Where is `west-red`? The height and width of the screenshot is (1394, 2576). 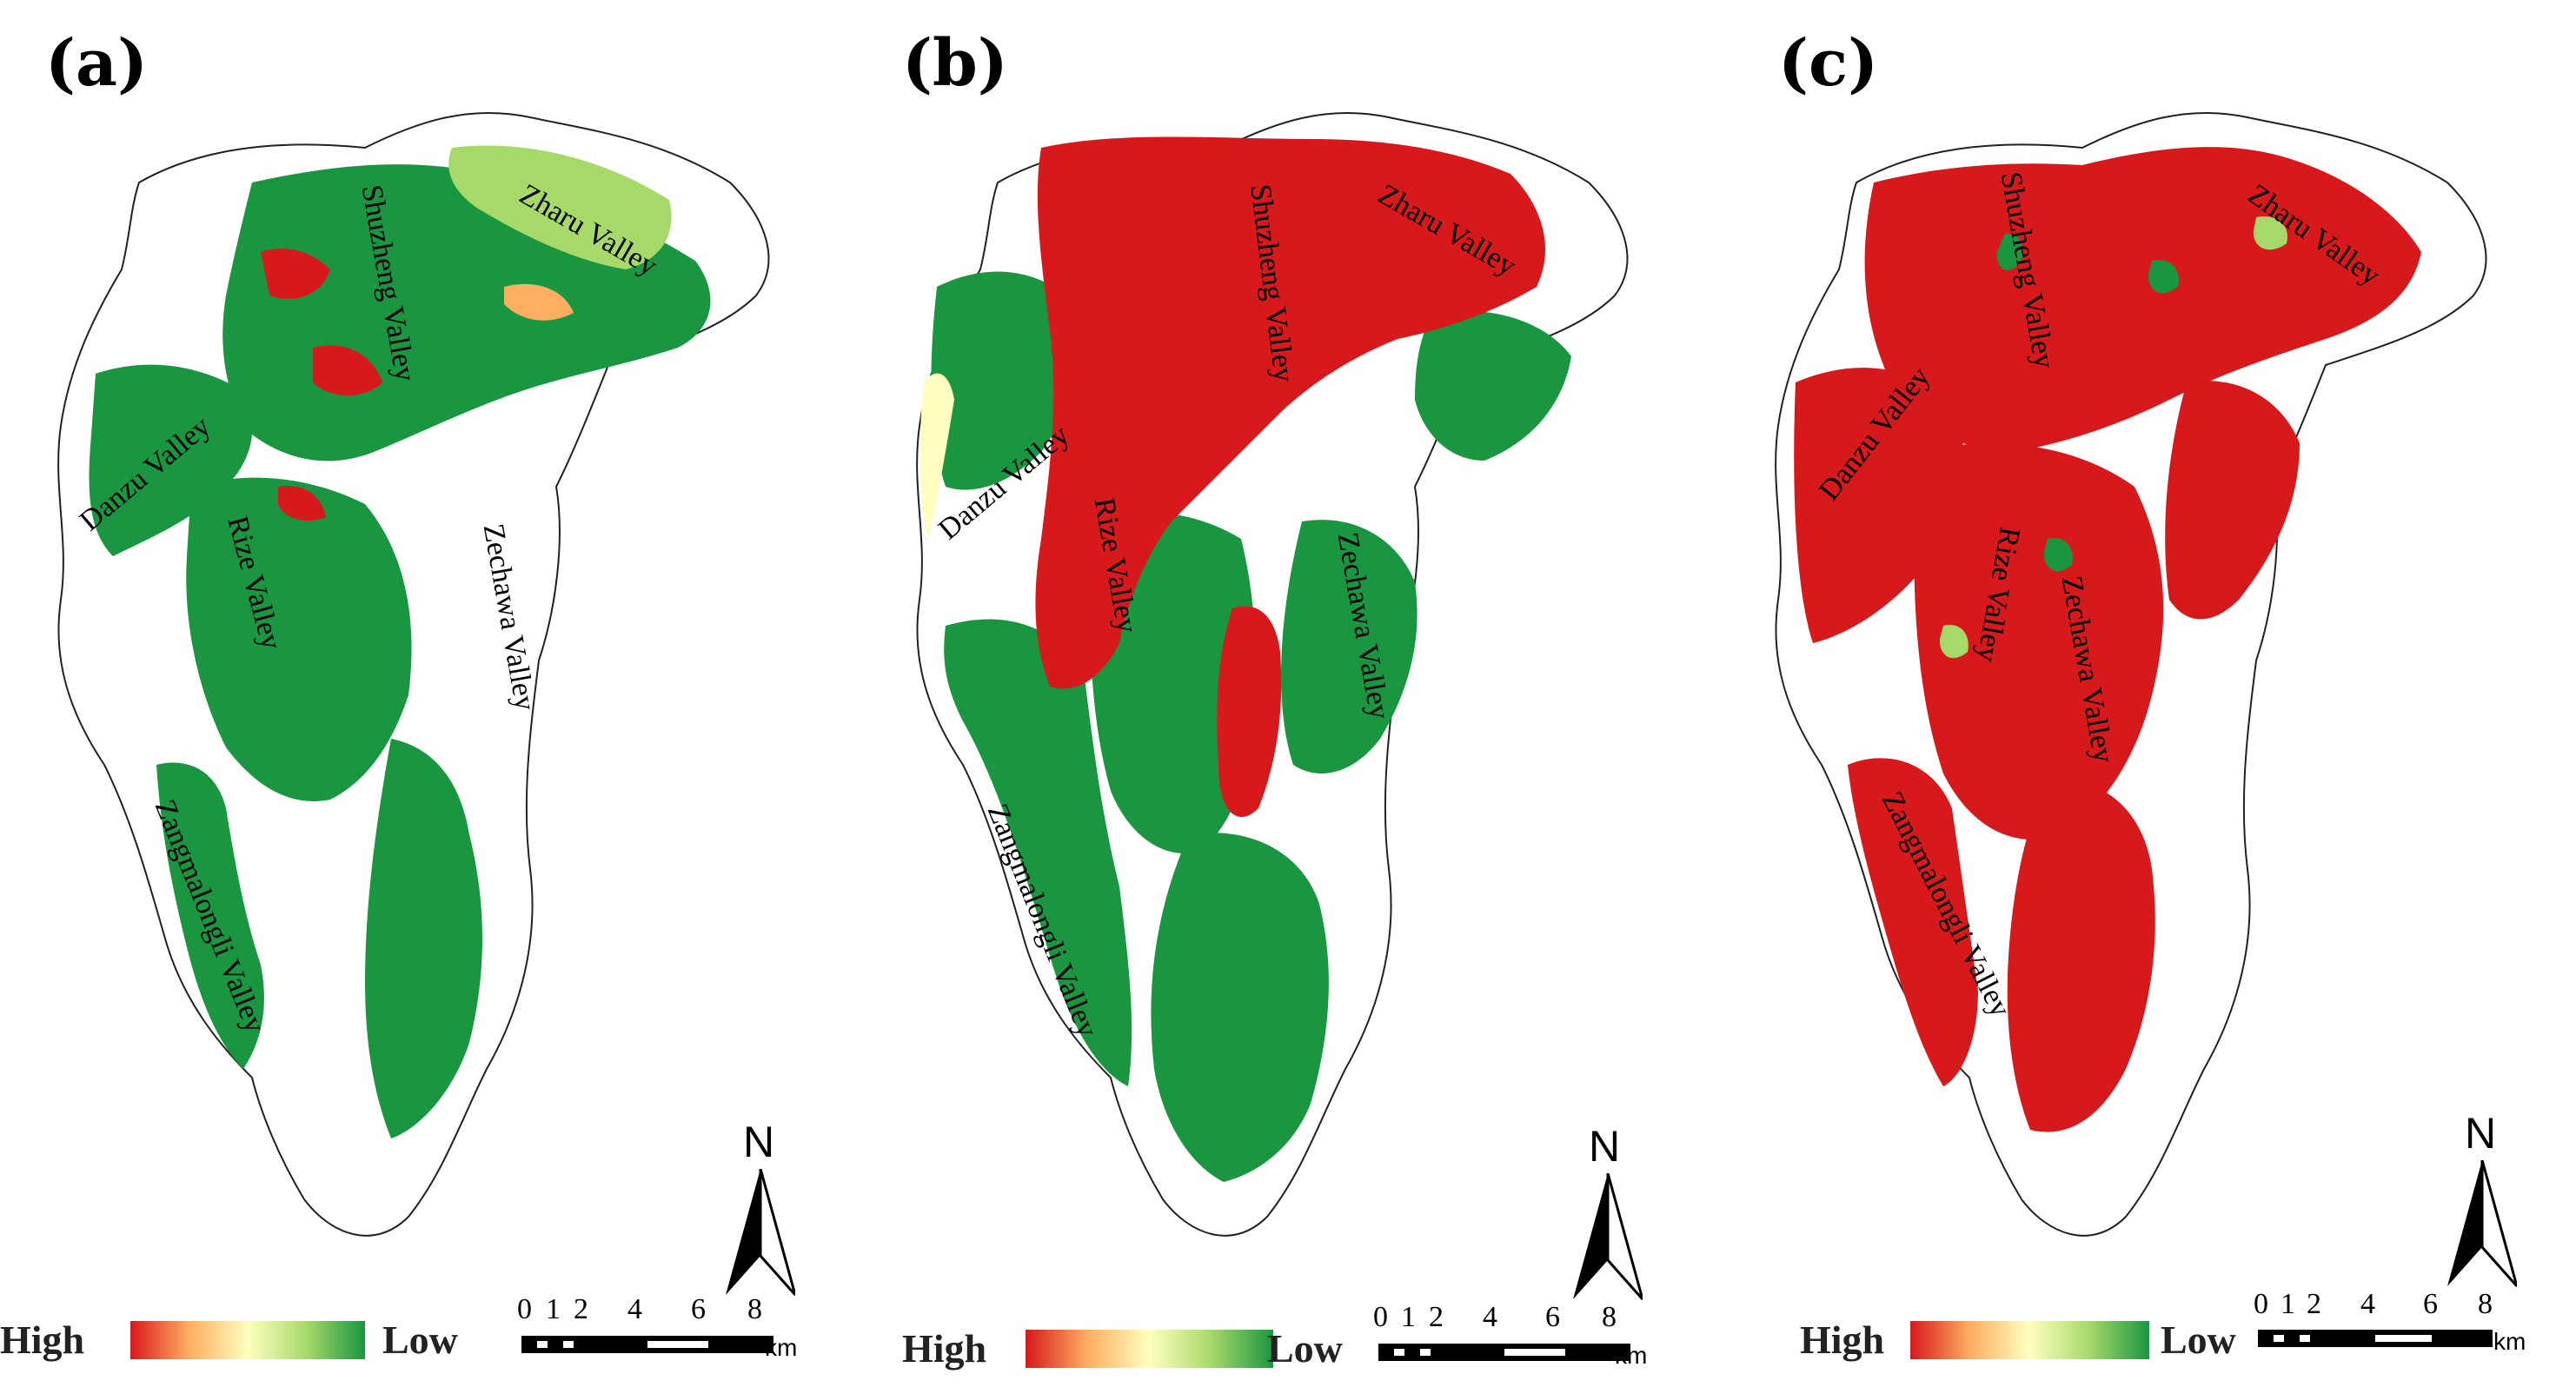 west-red is located at coordinates (1878, 505).